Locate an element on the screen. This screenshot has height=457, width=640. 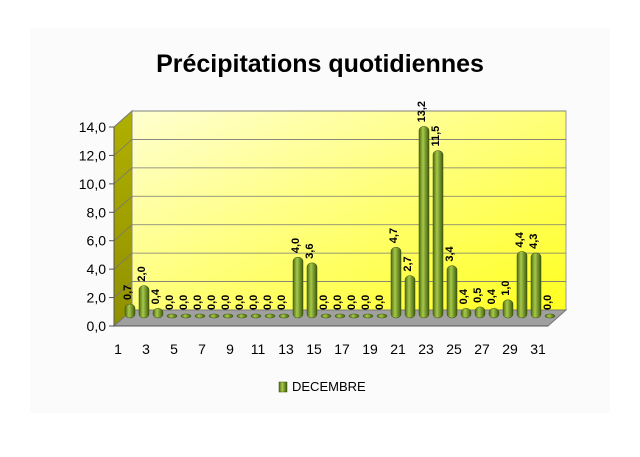
x-tick-label: 31 is located at coordinates (538, 349).